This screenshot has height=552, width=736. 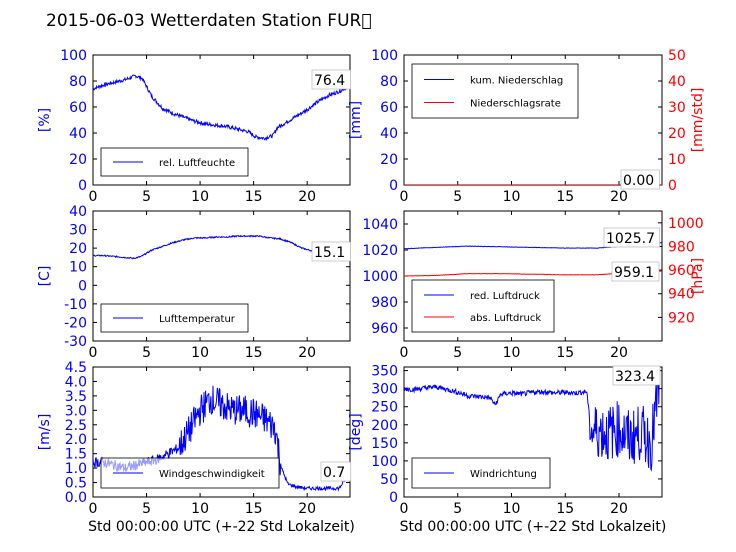 What do you see at coordinates (45, 120) in the screenshot?
I see `y-axis-label: [%]` at bounding box center [45, 120].